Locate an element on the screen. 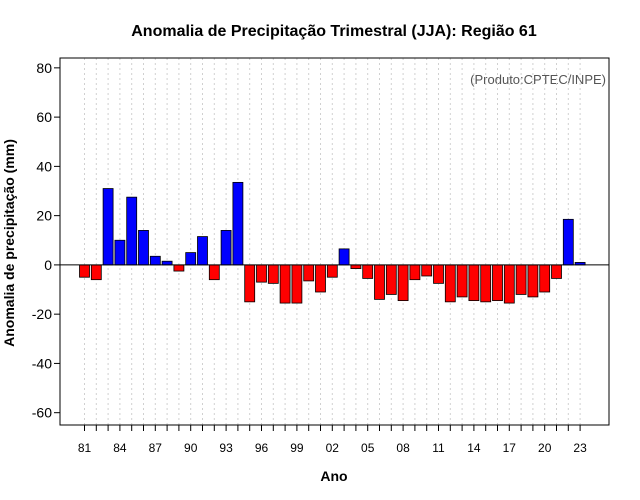  y-tick-label: 0 is located at coordinates (48, 265).